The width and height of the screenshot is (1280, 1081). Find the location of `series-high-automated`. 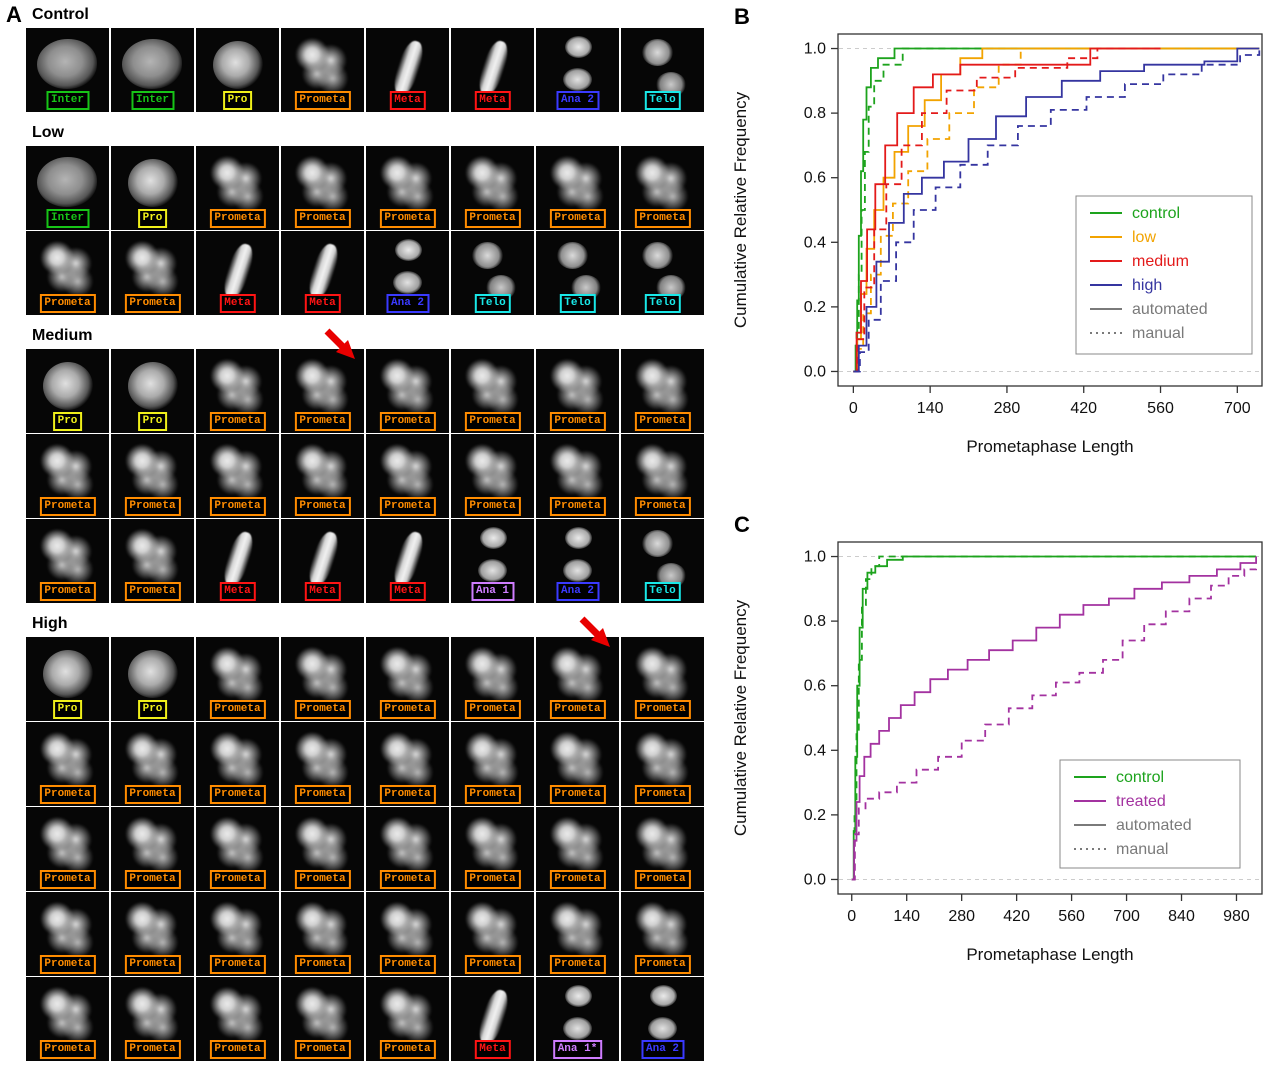

series-high-automated is located at coordinates (1056, 210).